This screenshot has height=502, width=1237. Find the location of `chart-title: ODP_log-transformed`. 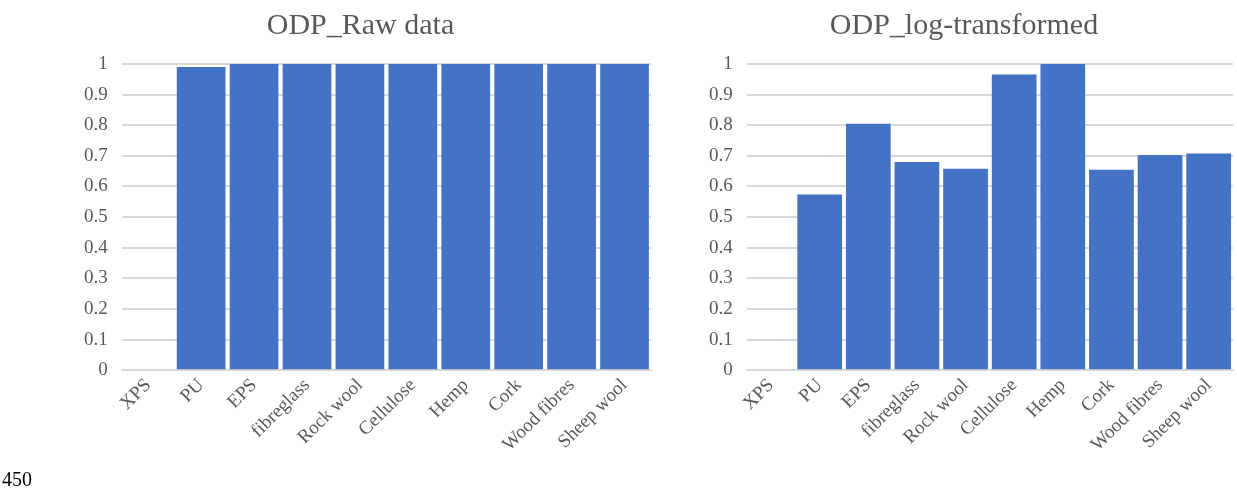

chart-title: ODP_log-transformed is located at coordinates (964, 23).